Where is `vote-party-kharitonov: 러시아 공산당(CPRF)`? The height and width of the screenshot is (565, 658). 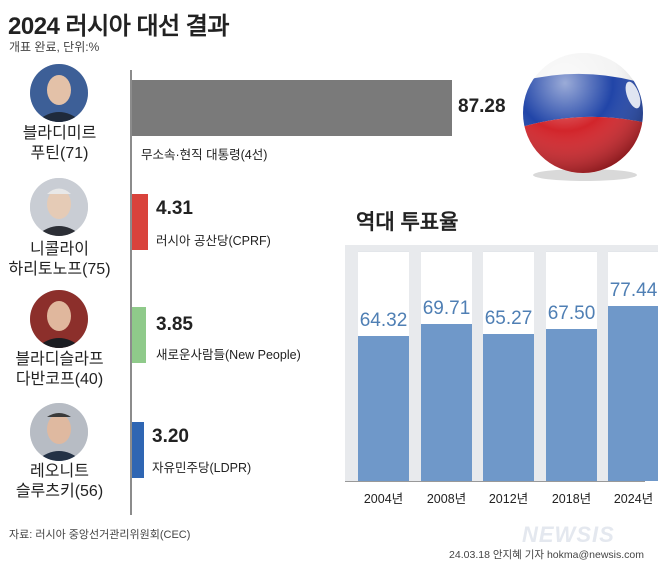
vote-party-kharitonov: 러시아 공산당(CPRF) is located at coordinates (213, 241).